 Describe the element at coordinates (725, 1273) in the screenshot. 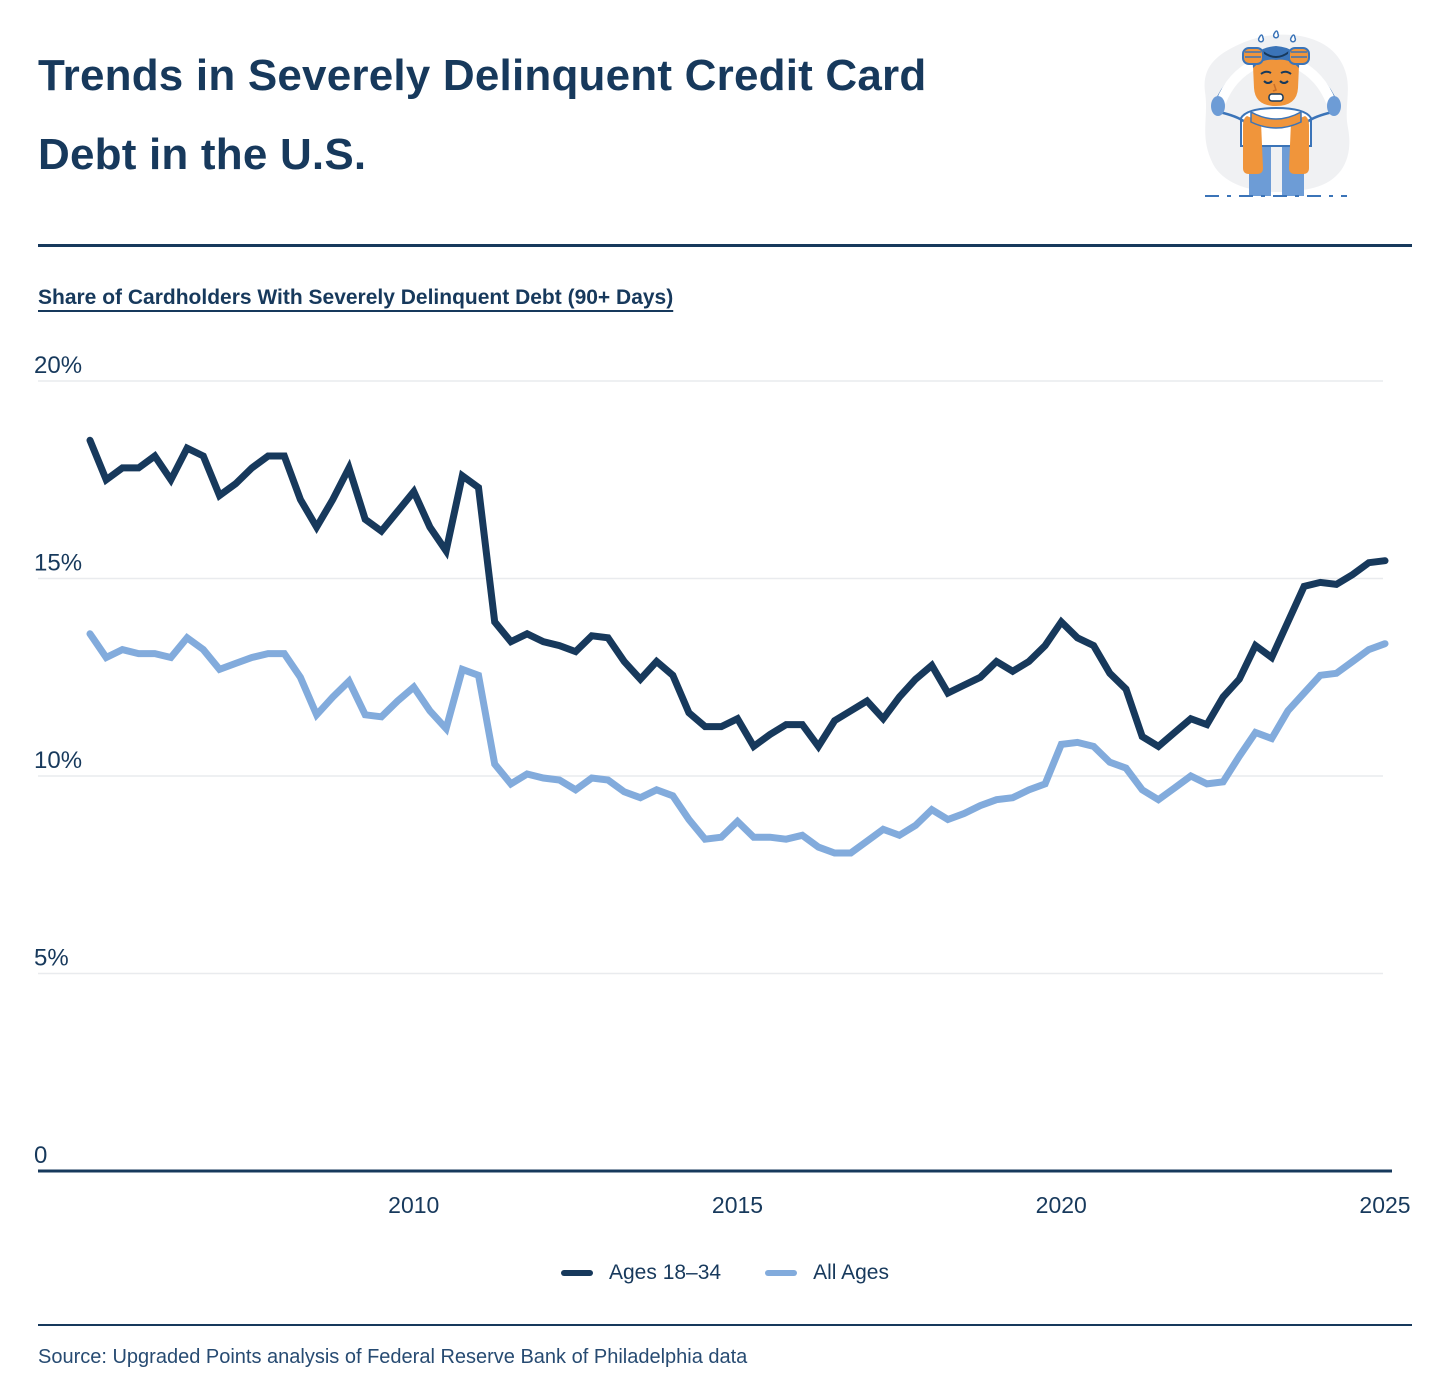

I see `chart-legend: Ages 18–34 All Ages` at that location.